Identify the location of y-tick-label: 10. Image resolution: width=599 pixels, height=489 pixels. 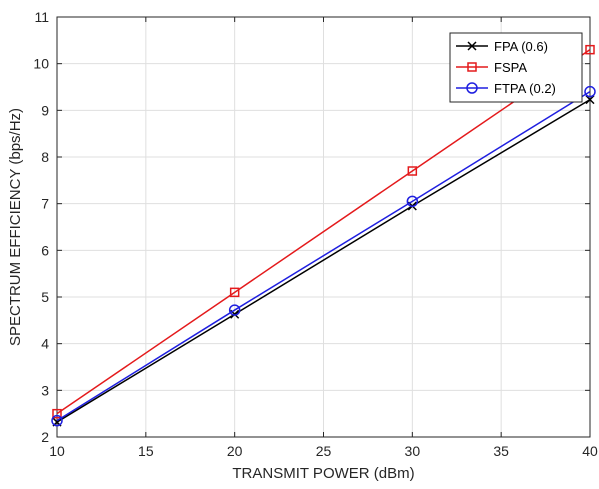
(41, 64).